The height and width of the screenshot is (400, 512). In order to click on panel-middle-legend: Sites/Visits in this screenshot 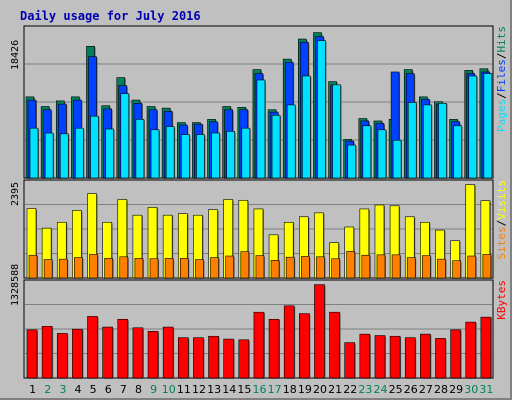, I will do `click(501, 220)`.